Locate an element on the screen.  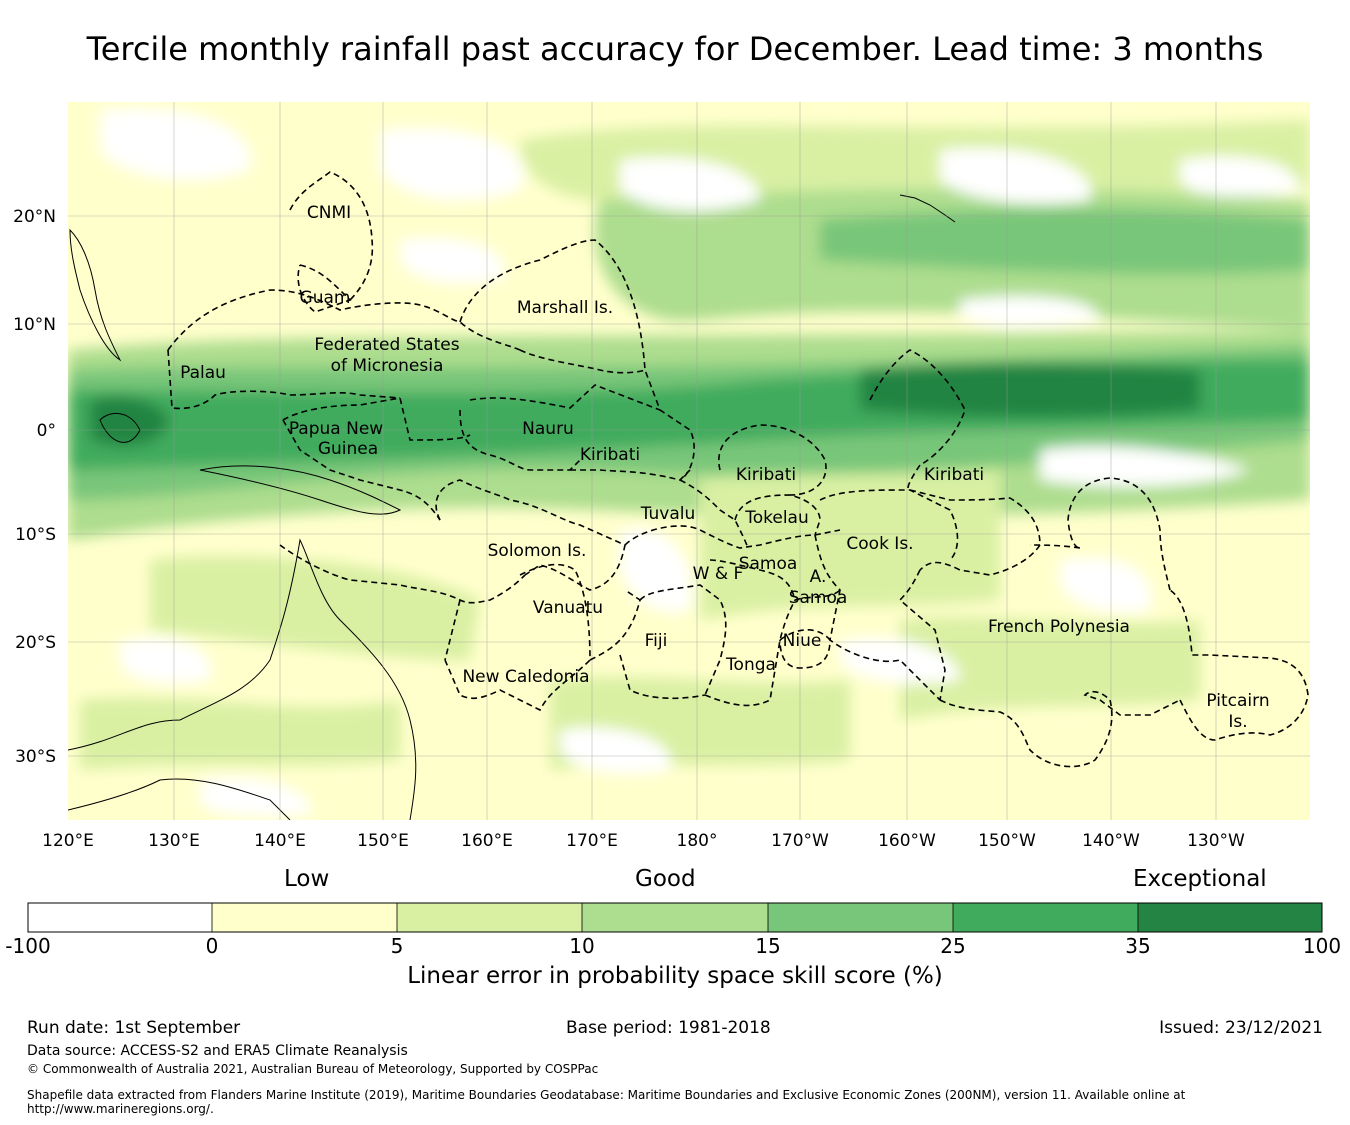
latitude-label: 0° is located at coordinates (46, 431).